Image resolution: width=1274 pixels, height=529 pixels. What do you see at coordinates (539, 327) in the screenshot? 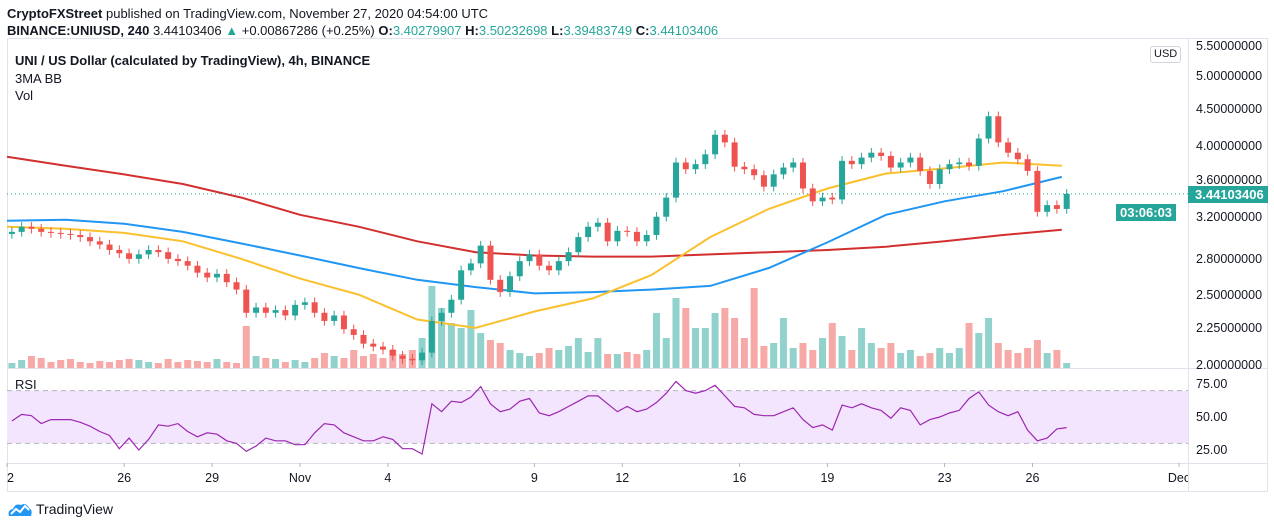
I see `volume-bars` at bounding box center [539, 327].